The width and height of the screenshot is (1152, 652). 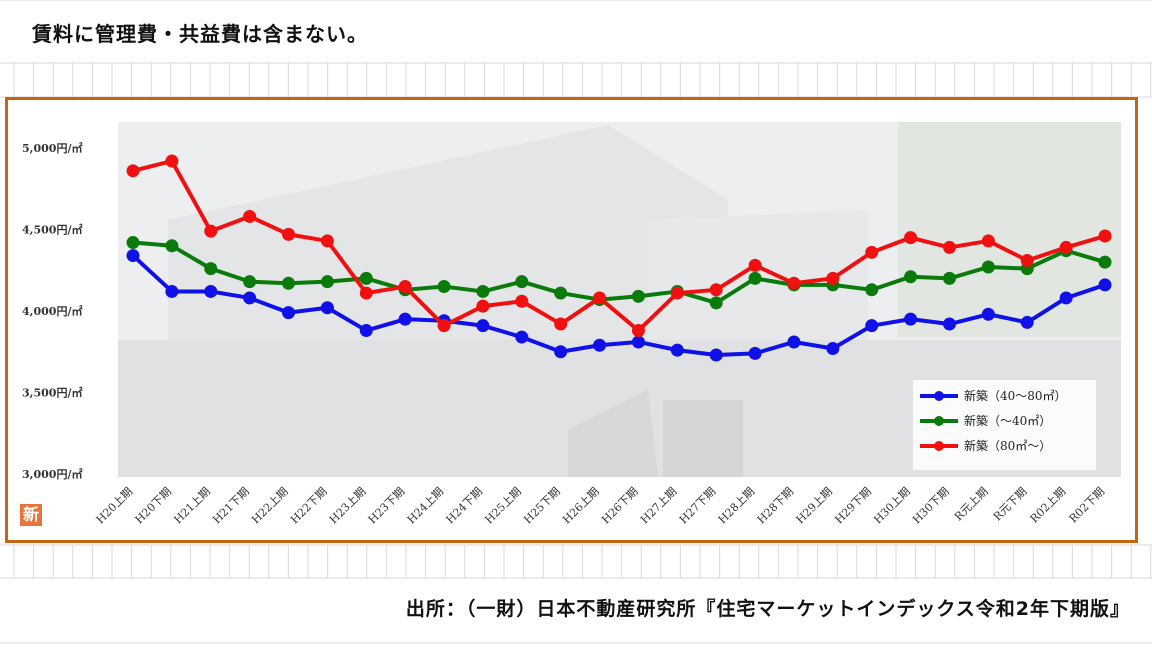 I want to click on x-tick-label: R元下期, so click(x=1010, y=504).